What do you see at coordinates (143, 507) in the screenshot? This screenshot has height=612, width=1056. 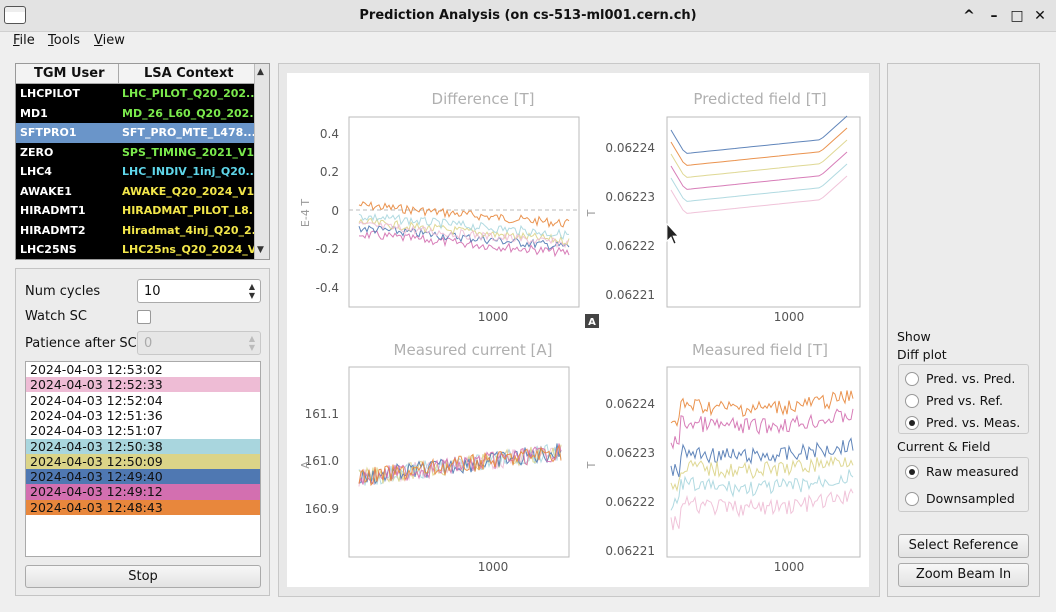 I see `list-item: 2024-04-03 12:48:43` at bounding box center [143, 507].